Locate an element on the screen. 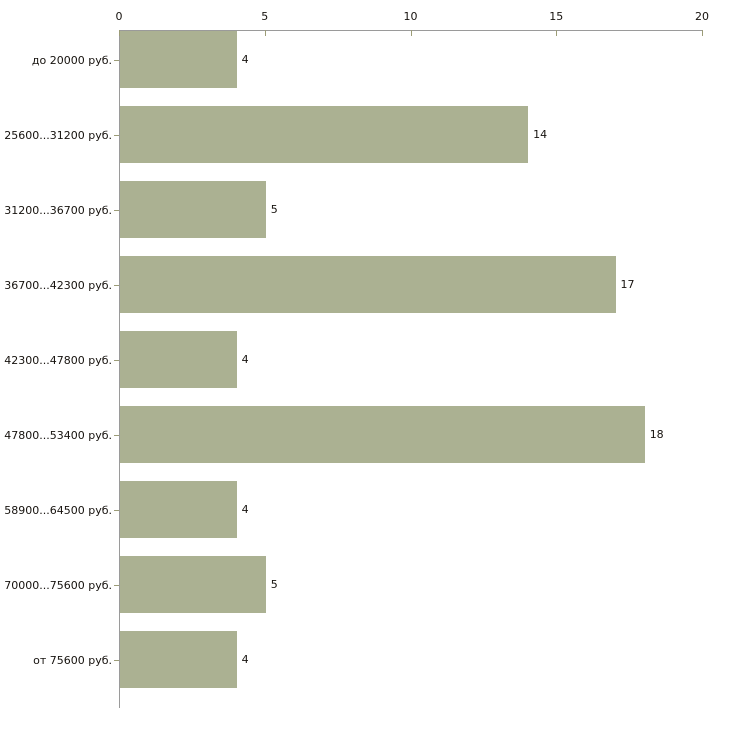 Image resolution: width=730 pixels, height=730 pixels. bar-value-label: 17 is located at coordinates (627, 284).